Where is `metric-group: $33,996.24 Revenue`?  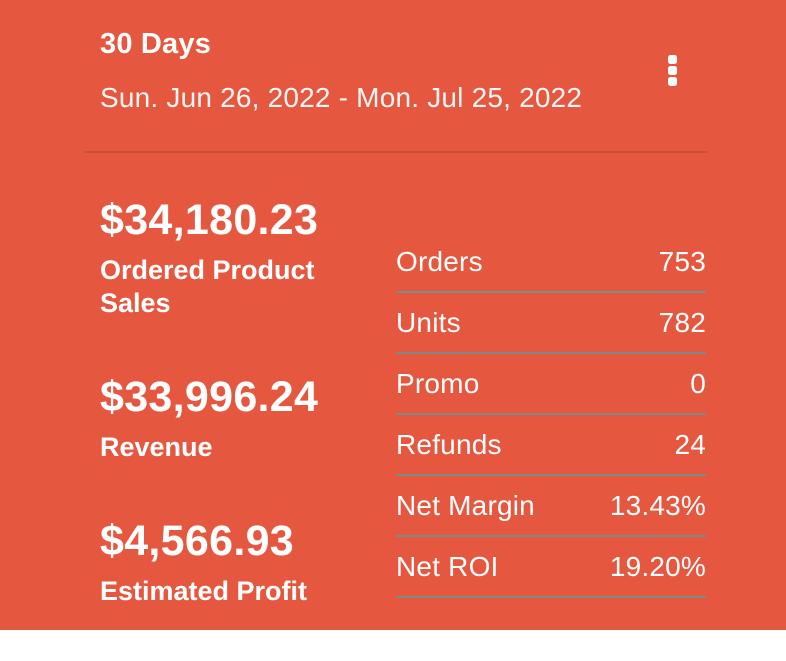 metric-group: $33,996.24 Revenue is located at coordinates (237, 418).